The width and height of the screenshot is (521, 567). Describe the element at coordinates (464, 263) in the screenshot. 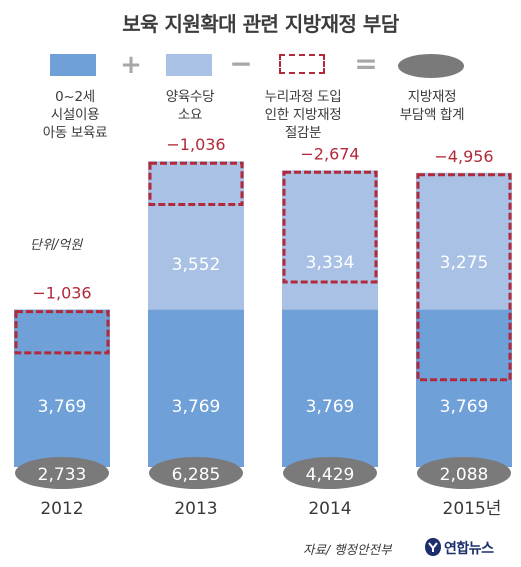

I see `childcare-value-label-3: 3,275` at that location.